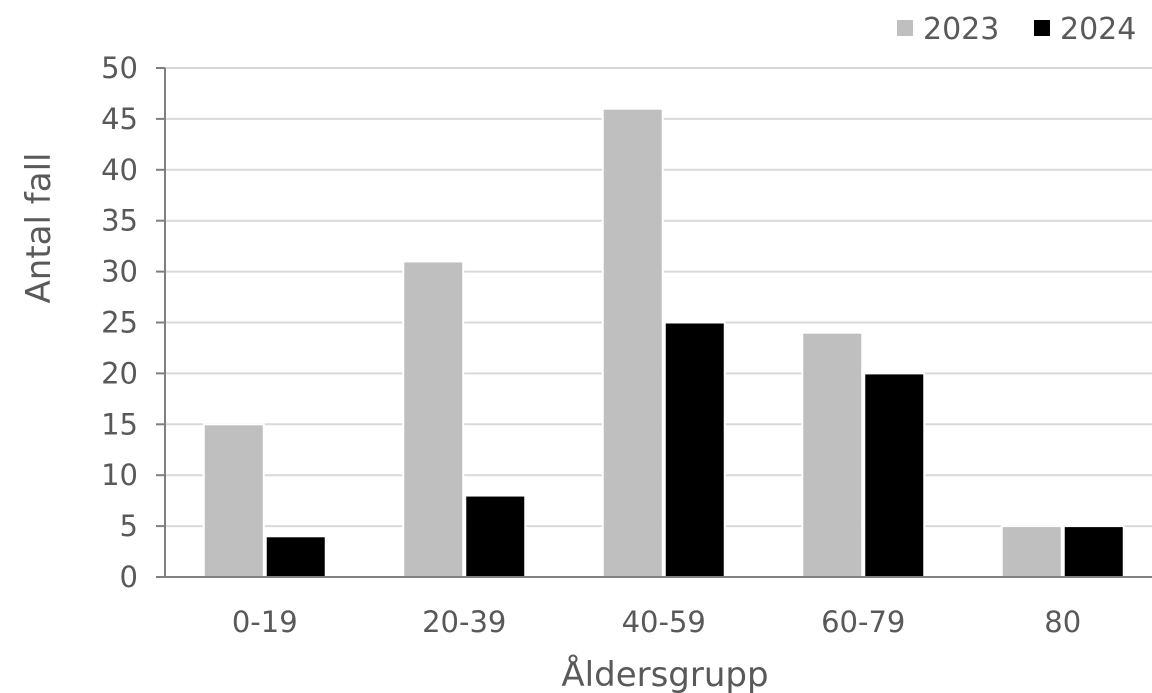  What do you see at coordinates (664, 673) in the screenshot?
I see `x-axis-title: Åldersgrupp` at bounding box center [664, 673].